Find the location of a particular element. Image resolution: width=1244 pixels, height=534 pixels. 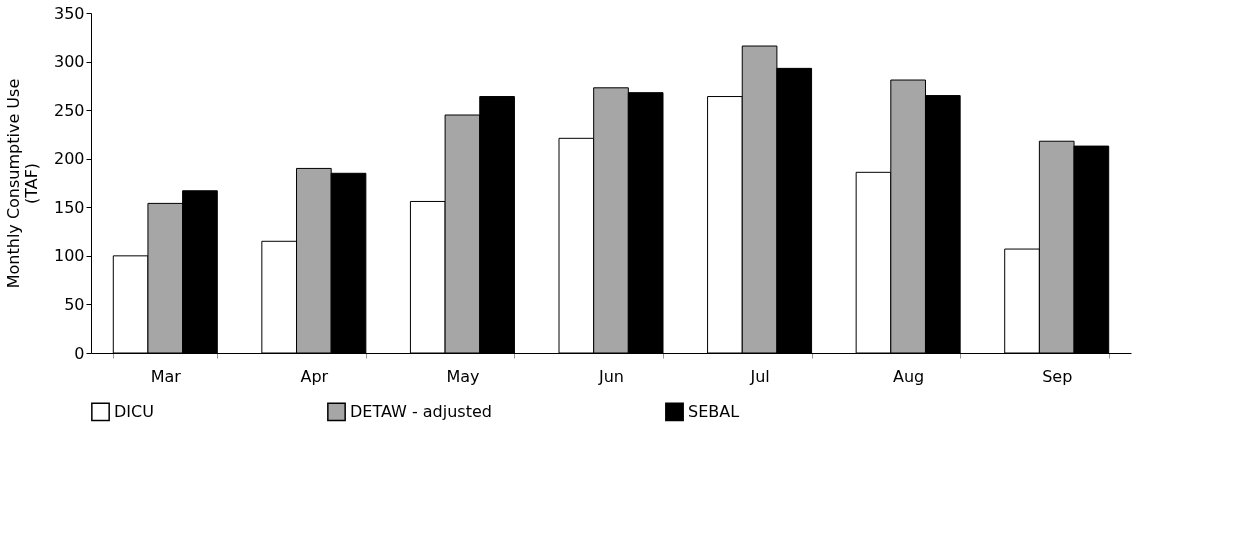

y-tick-label: 50 is located at coordinates (74, 304).